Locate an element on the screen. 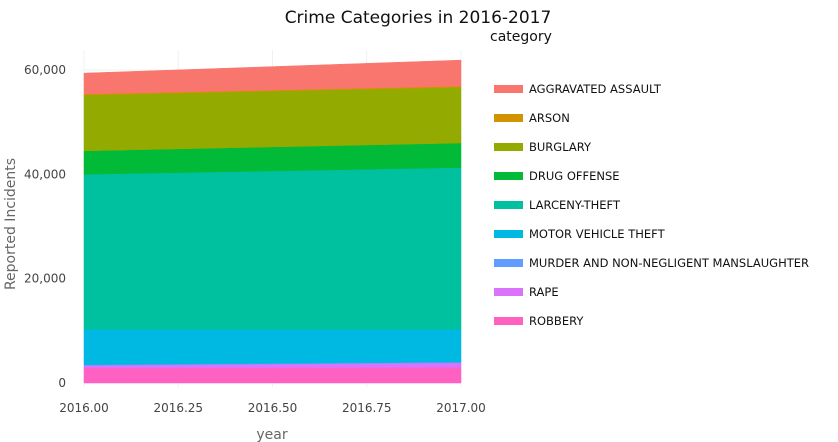 The image size is (838, 442). legend-title: category is located at coordinates (521, 37).